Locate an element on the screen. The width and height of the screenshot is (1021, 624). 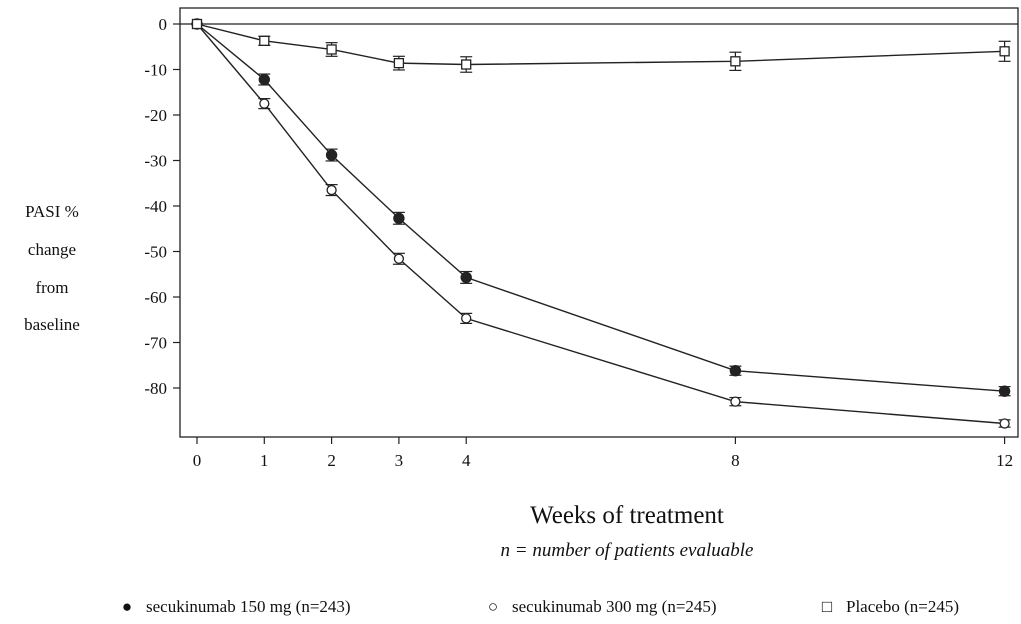
legend-item-secukinumab-300: ○ secukinumab 300 mg (n=245) is located at coordinates (601, 607).